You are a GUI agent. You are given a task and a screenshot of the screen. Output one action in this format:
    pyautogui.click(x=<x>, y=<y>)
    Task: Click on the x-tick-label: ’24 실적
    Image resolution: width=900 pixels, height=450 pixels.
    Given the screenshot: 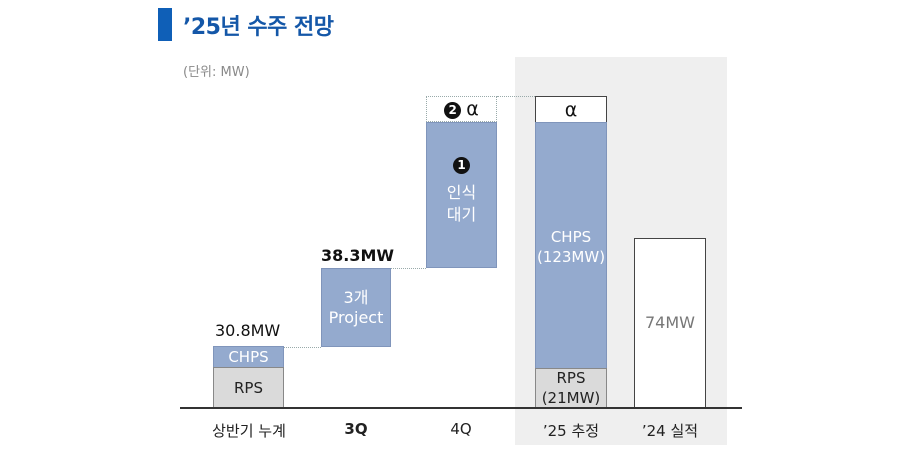 What is the action you would take?
    pyautogui.click(x=670, y=431)
    